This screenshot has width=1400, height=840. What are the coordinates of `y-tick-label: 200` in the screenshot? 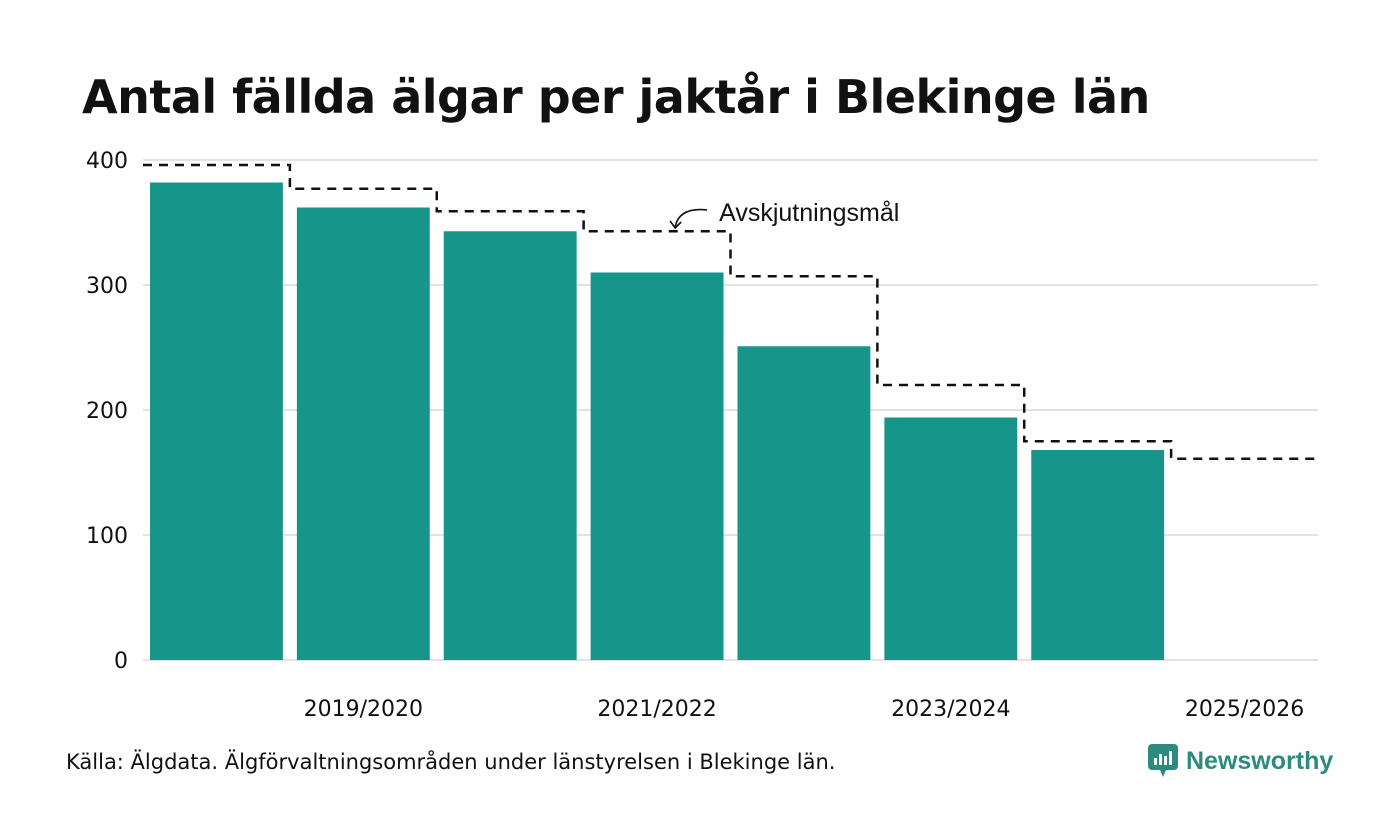 It's located at (107, 411).